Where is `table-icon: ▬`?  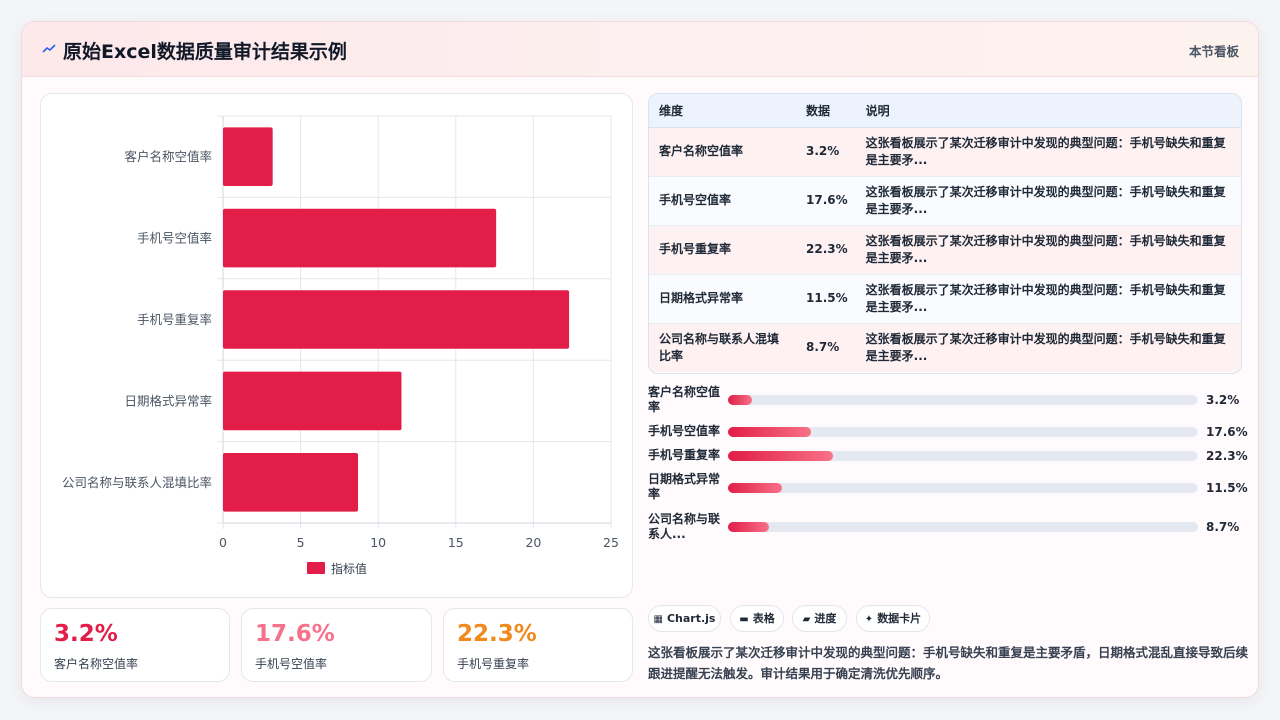 table-icon: ▬ is located at coordinates (744, 619).